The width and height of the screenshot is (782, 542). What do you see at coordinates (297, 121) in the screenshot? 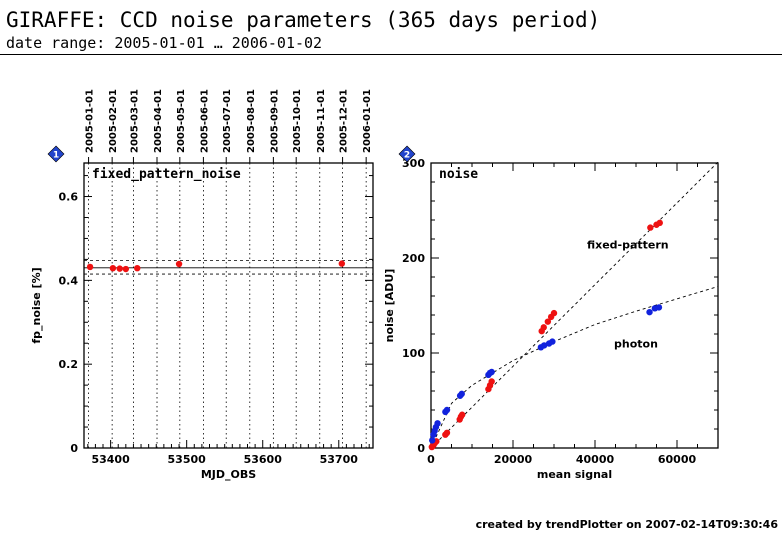
I see `top-axis-date-label: 2005-10-01` at bounding box center [297, 121].